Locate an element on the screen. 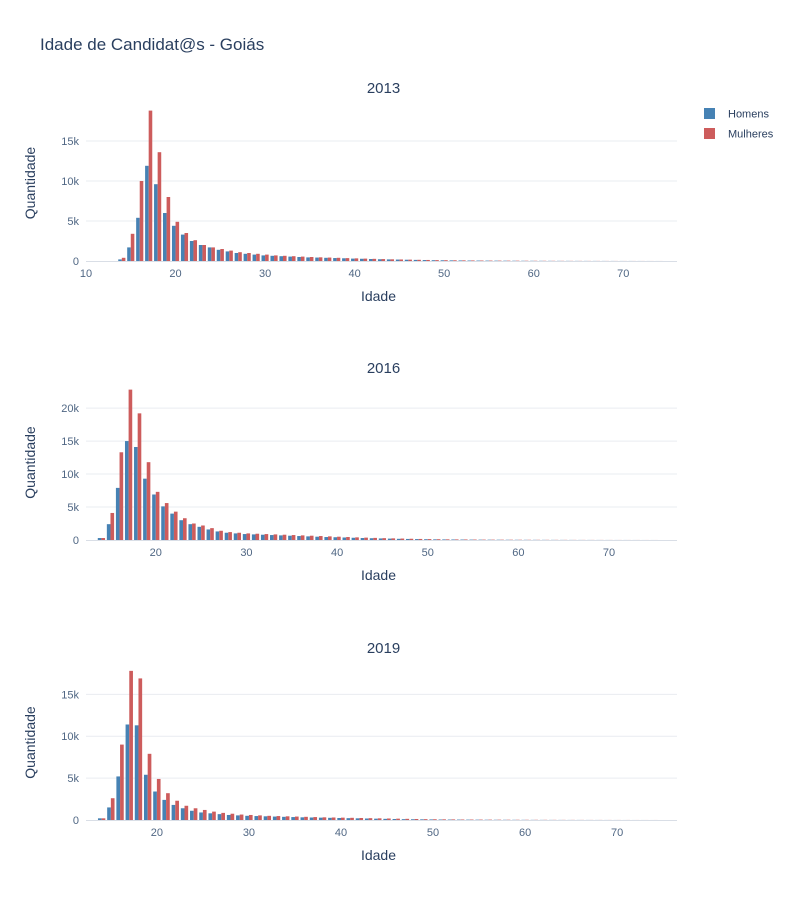  legend-item-homens: Homens is located at coordinates (736, 114).